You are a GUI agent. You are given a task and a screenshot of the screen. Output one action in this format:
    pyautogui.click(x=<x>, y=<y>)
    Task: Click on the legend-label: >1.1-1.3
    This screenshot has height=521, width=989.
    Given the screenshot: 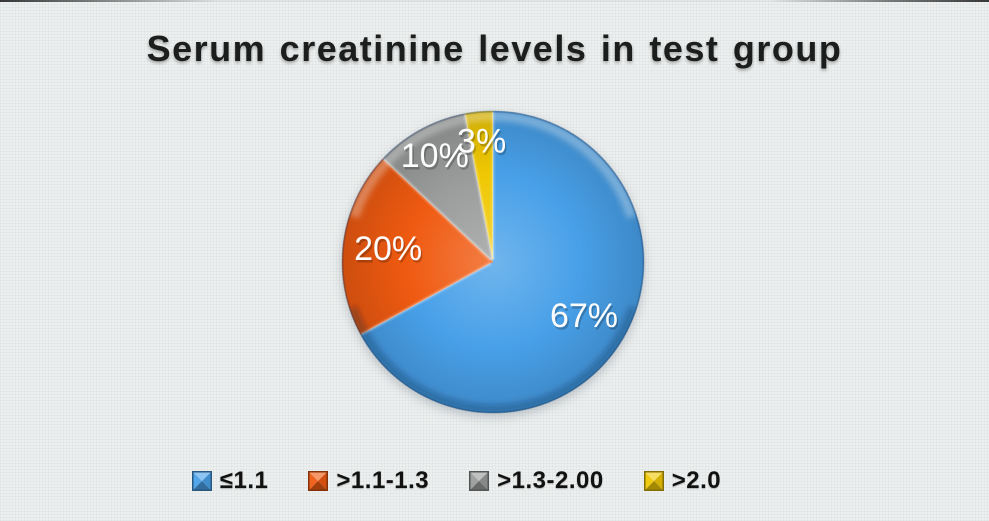 What is the action you would take?
    pyautogui.click(x=383, y=480)
    